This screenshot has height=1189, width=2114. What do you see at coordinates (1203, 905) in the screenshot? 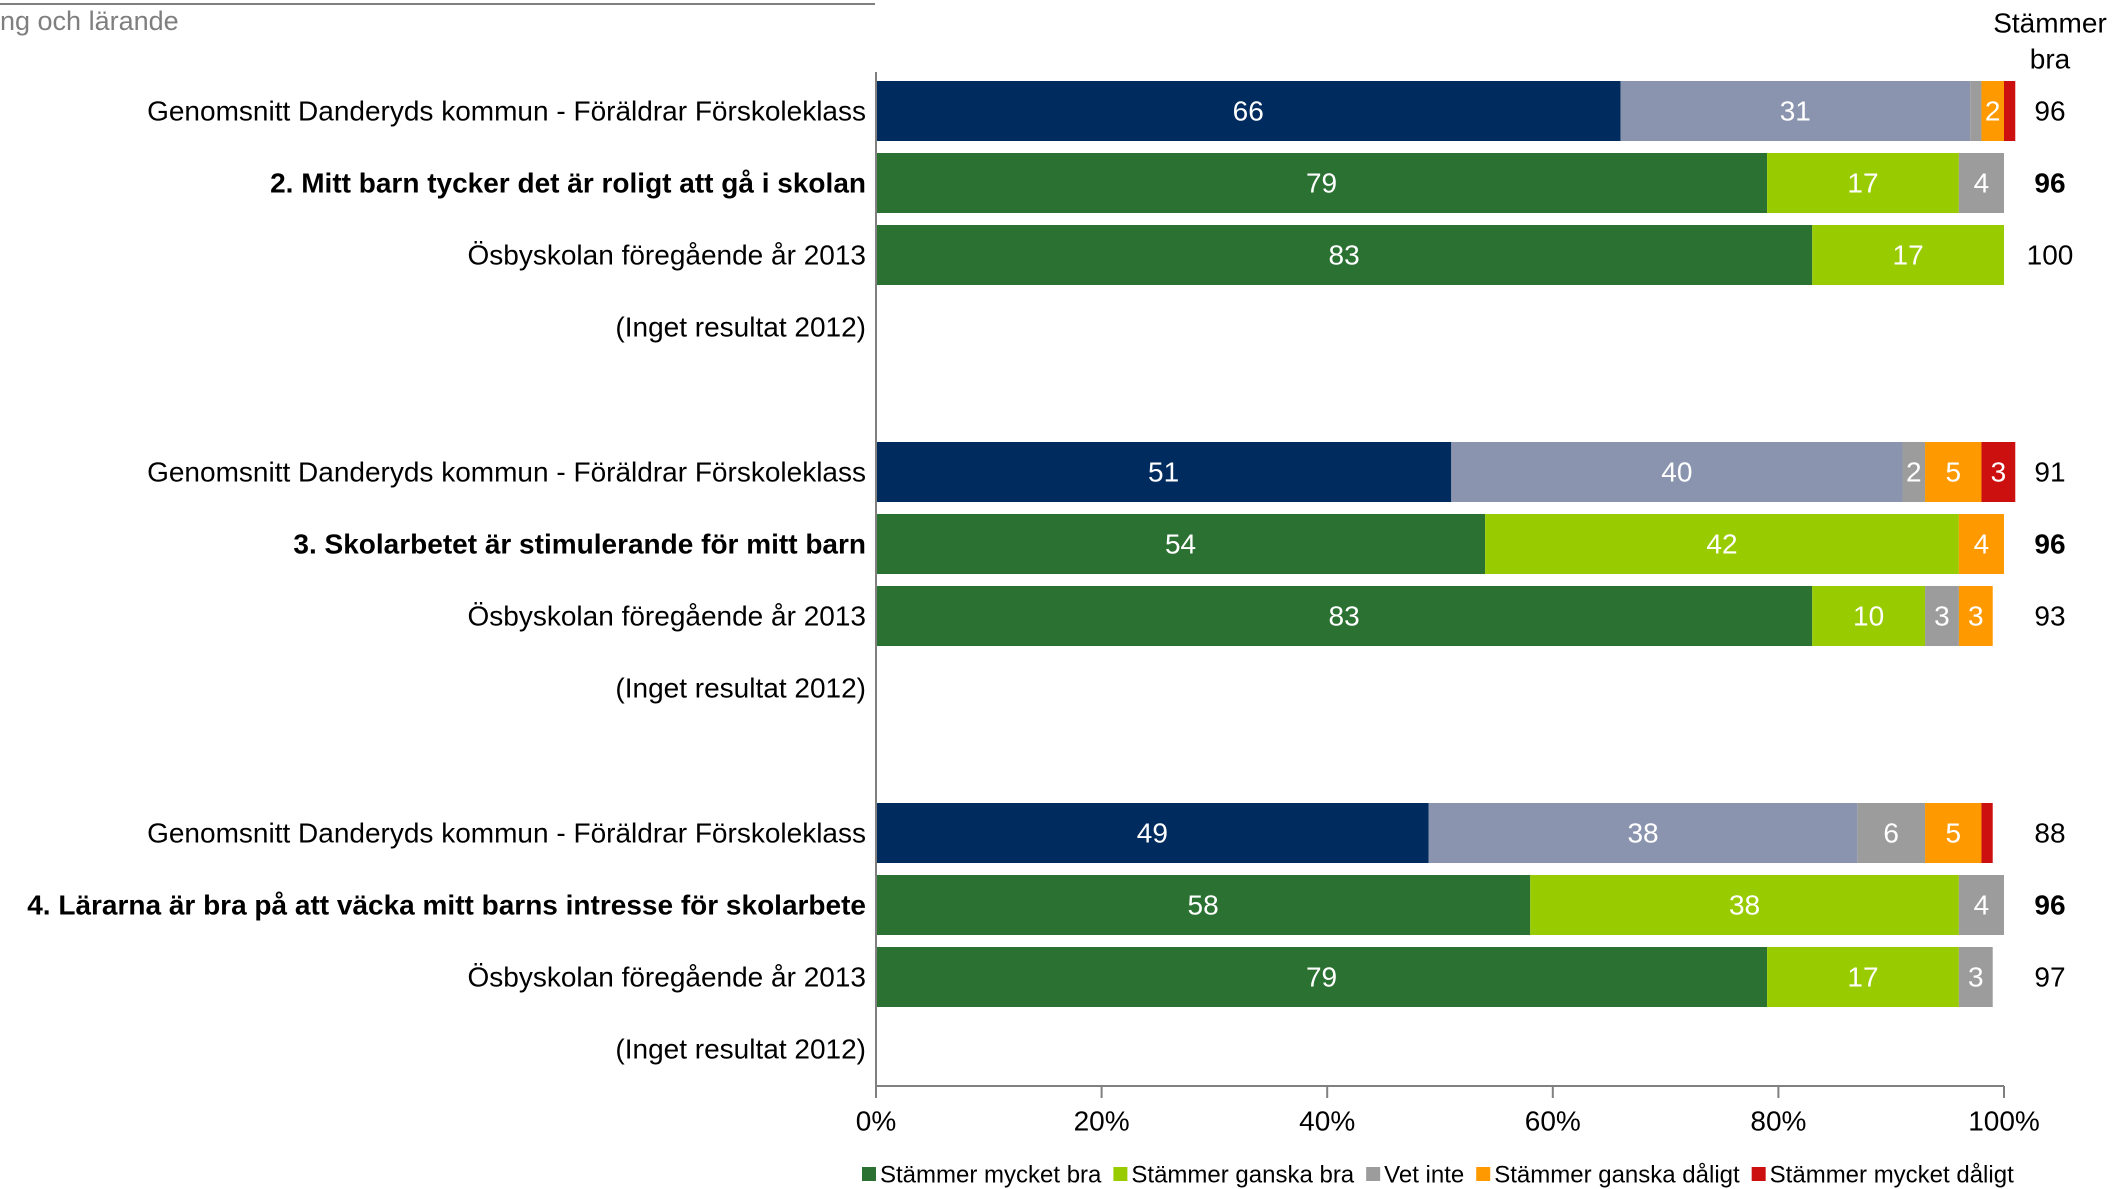
I see `segment-value-label: 58` at bounding box center [1203, 905].